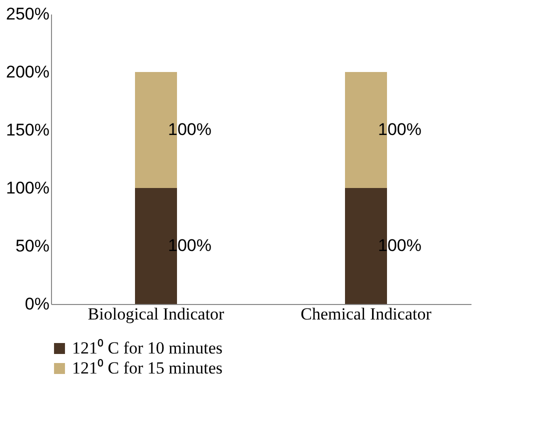 Image resolution: width=557 pixels, height=423 pixels. I want to click on y-tick-label: 0%, so click(37, 304).